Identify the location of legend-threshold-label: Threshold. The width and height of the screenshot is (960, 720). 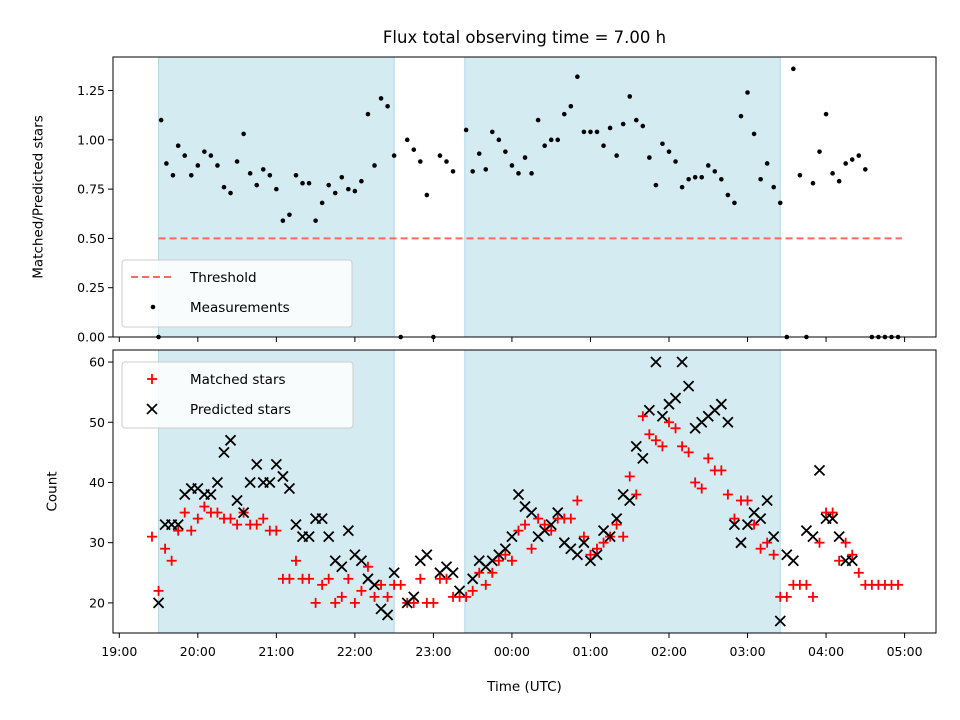
(223, 278).